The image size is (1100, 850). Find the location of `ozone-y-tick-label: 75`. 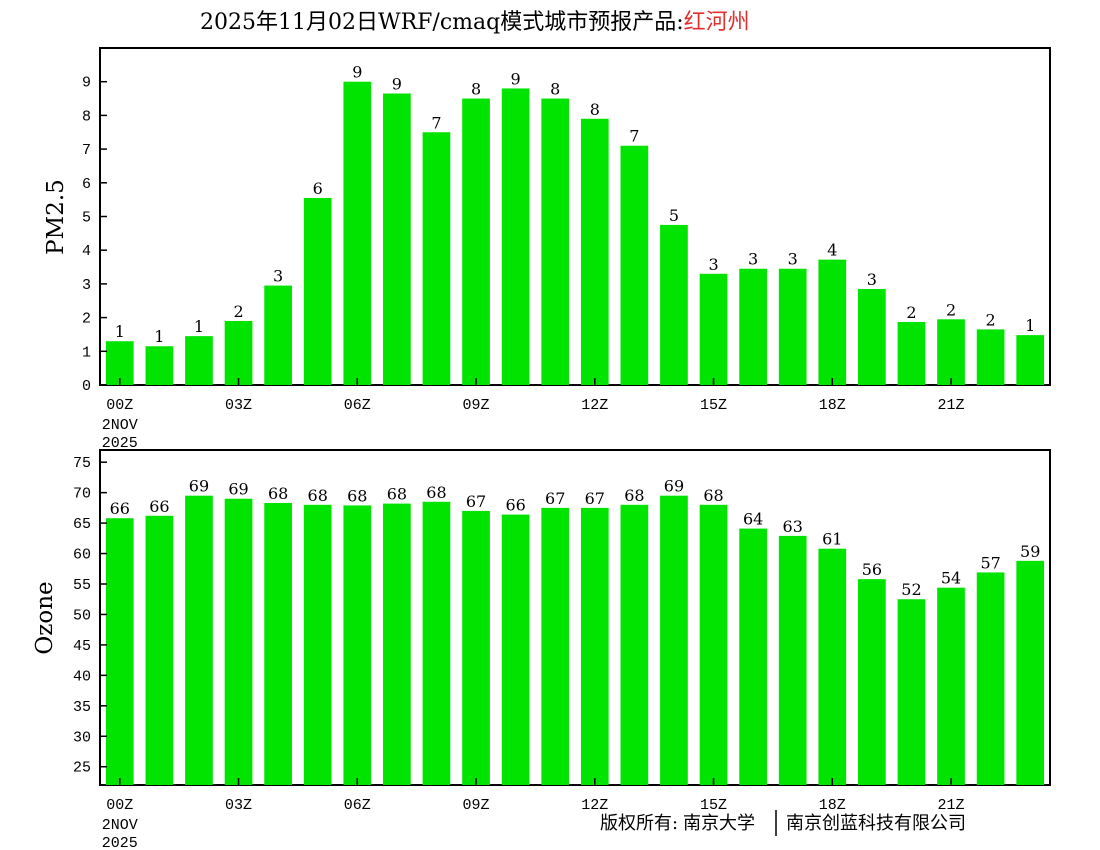

ozone-y-tick-label: 75 is located at coordinates (82, 463).